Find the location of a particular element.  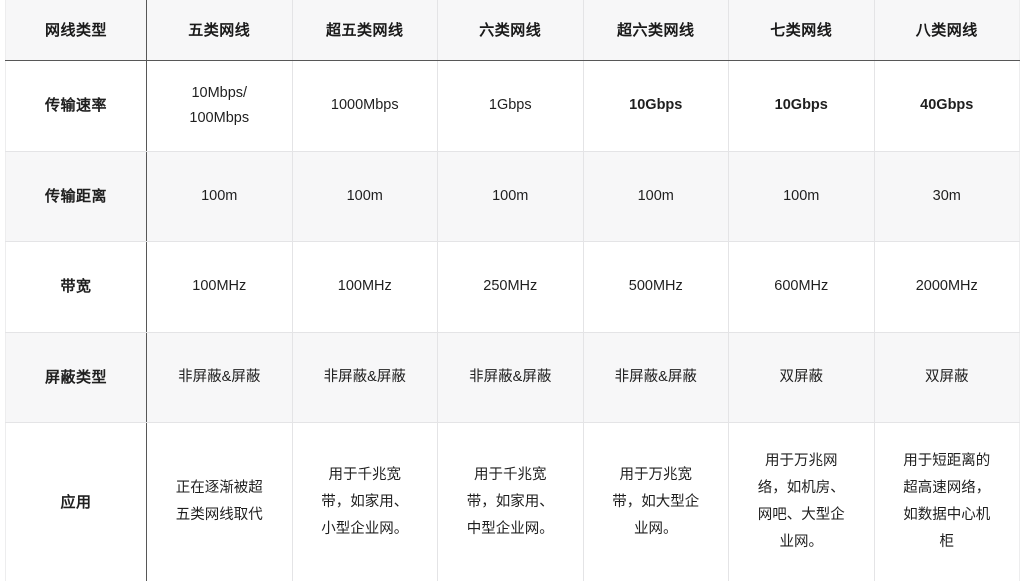

cell-distance-cat8: 30m is located at coordinates (947, 197).